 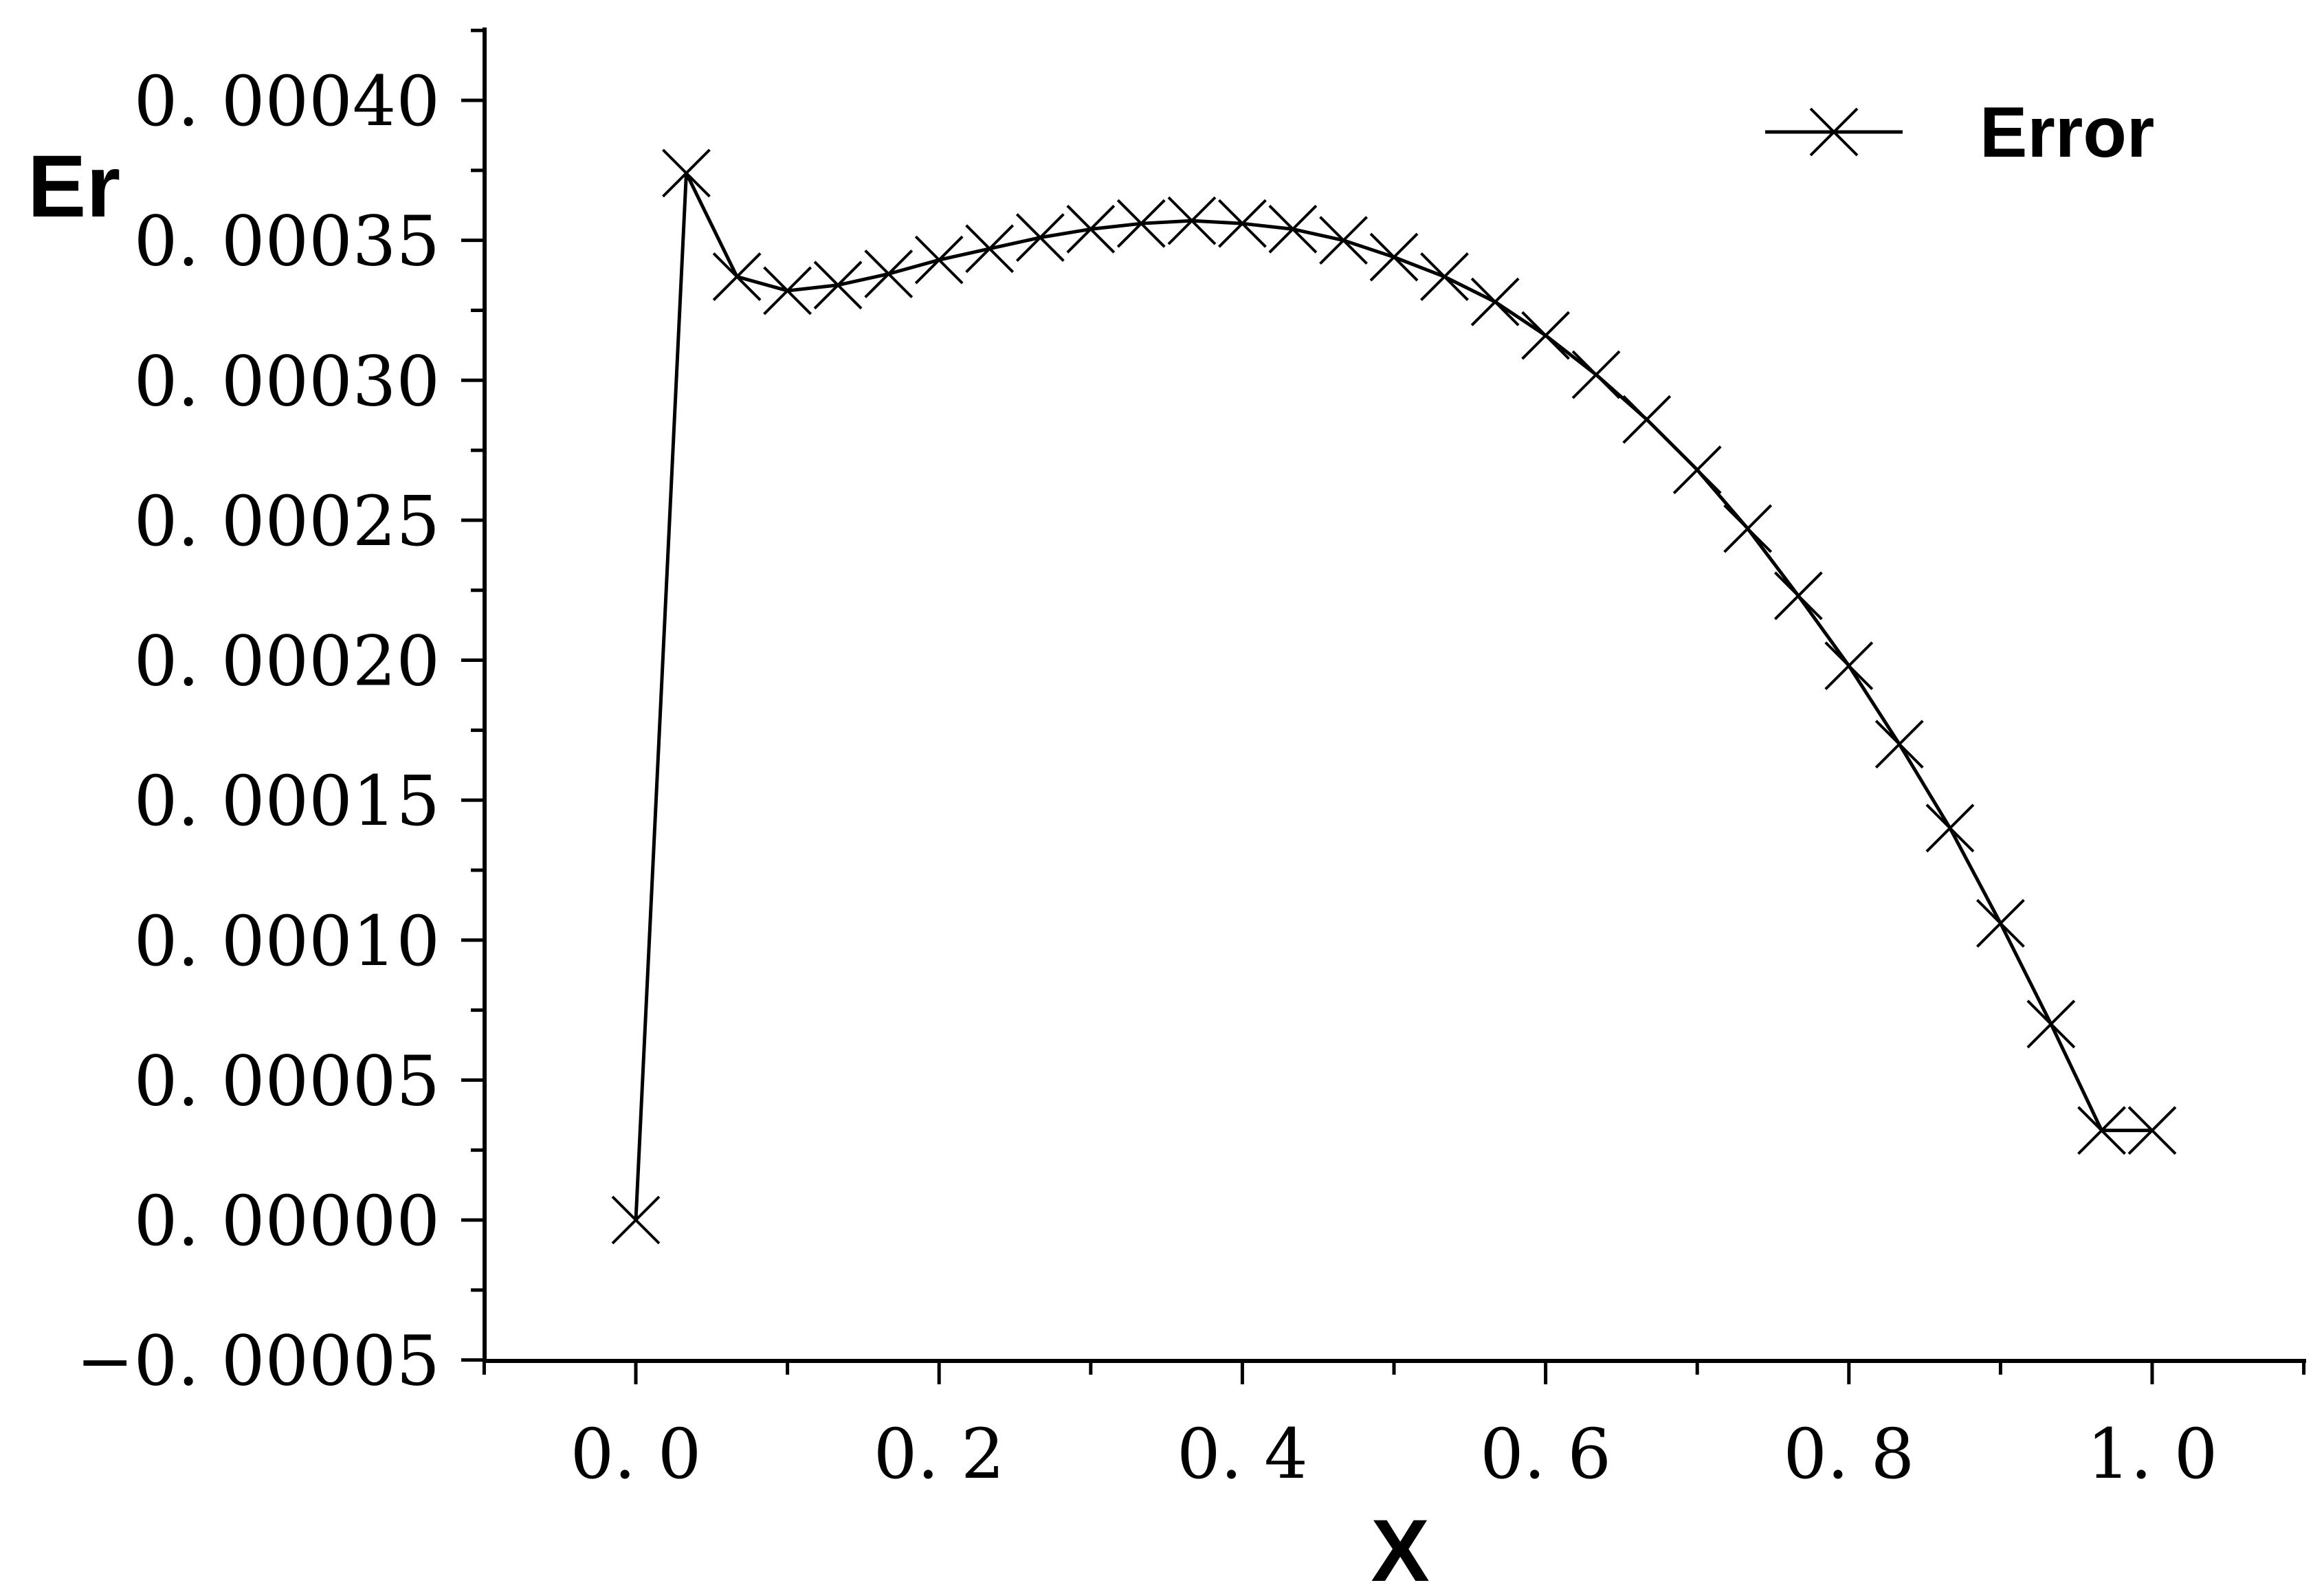 I want to click on x-axis-ticks: 0. 0 0. 2 0. 4 0. 6 0. 8 1. 0, so click(x=1394, y=1427).